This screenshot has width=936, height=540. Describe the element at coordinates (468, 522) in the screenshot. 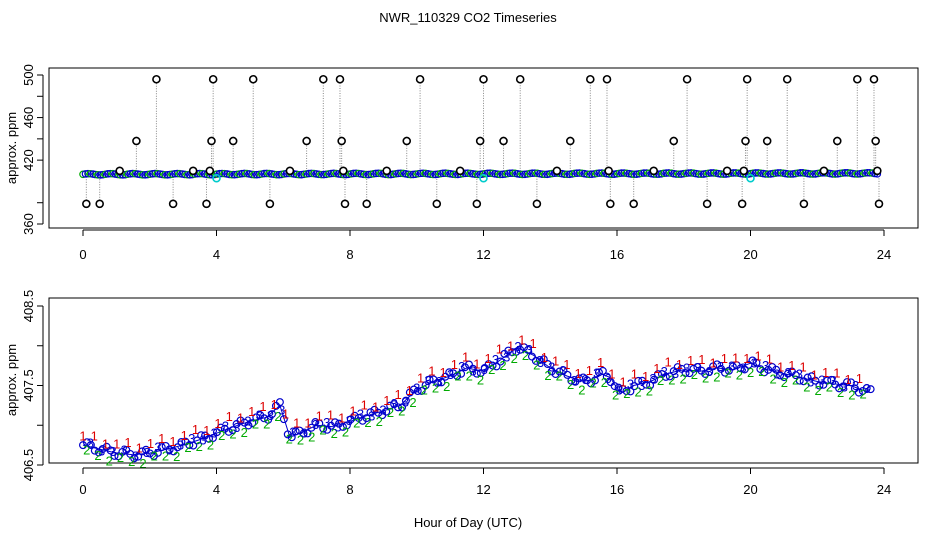

I see `x-axis-label: Hour of Day (UTC)` at that location.